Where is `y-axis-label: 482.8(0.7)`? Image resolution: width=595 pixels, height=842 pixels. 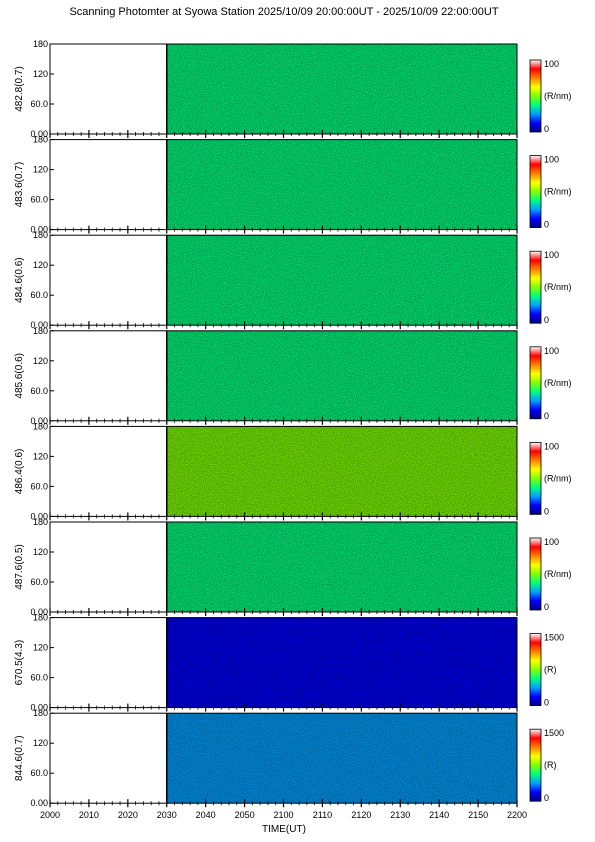
y-axis-label: 482.8(0.7) is located at coordinates (19, 89).